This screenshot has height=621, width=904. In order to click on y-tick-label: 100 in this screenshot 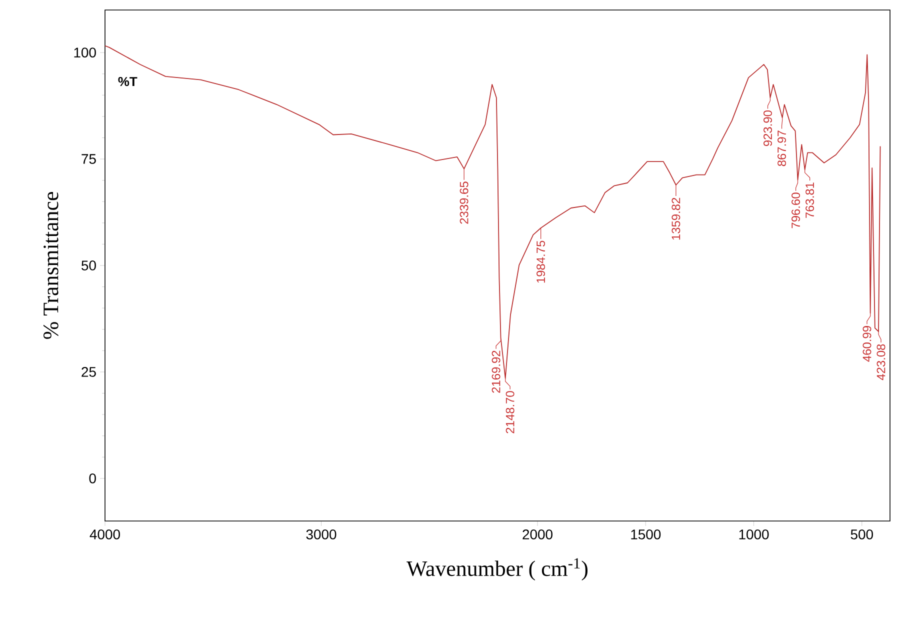, I will do `click(85, 53)`.